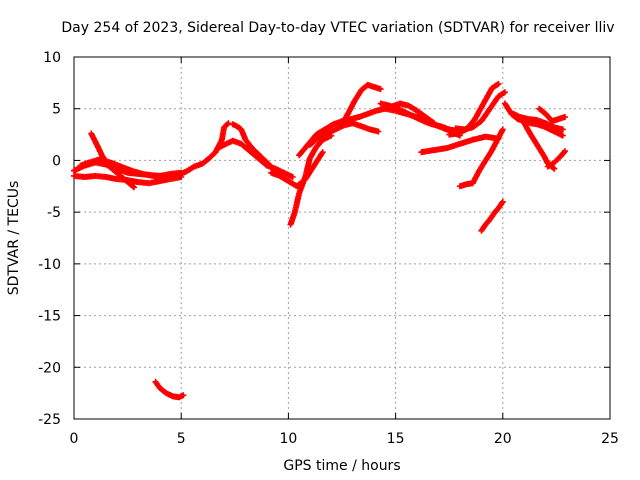 The width and height of the screenshot is (640, 480). What do you see at coordinates (610, 439) in the screenshot?
I see `x-tick-label: 25` at bounding box center [610, 439].